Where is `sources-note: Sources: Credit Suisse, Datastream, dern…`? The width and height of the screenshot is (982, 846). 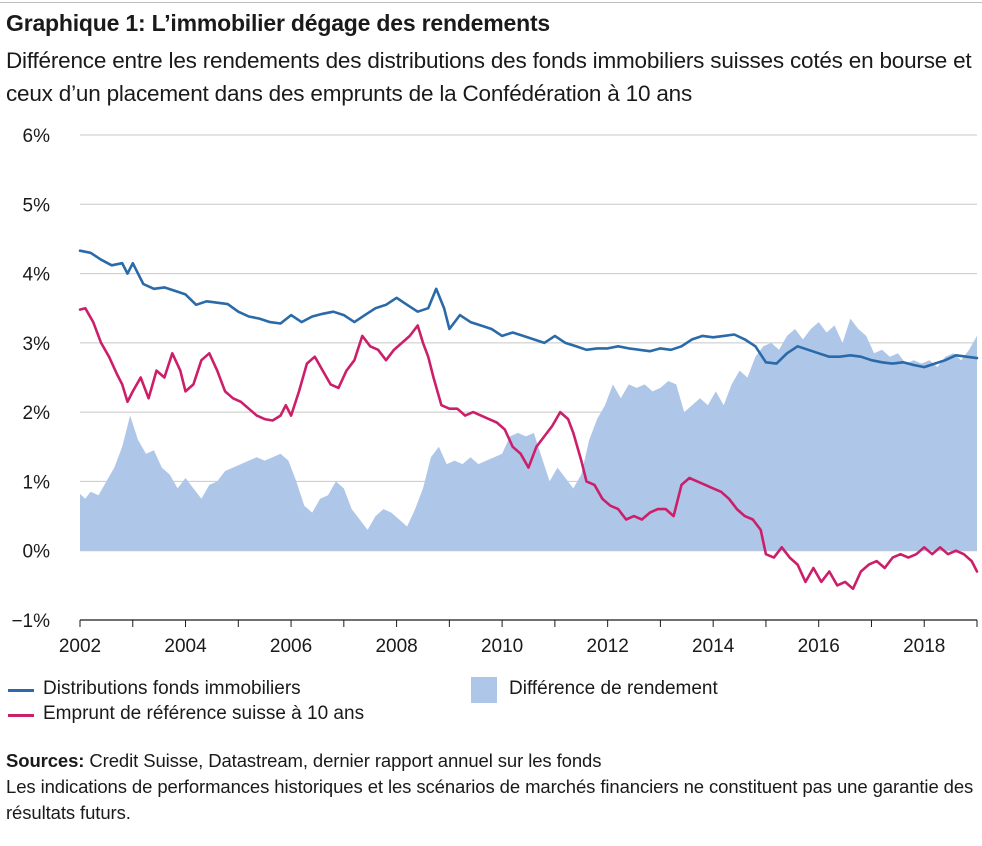 sources-note: Sources: Credit Suisse, Datastream, dern… is located at coordinates (491, 787).